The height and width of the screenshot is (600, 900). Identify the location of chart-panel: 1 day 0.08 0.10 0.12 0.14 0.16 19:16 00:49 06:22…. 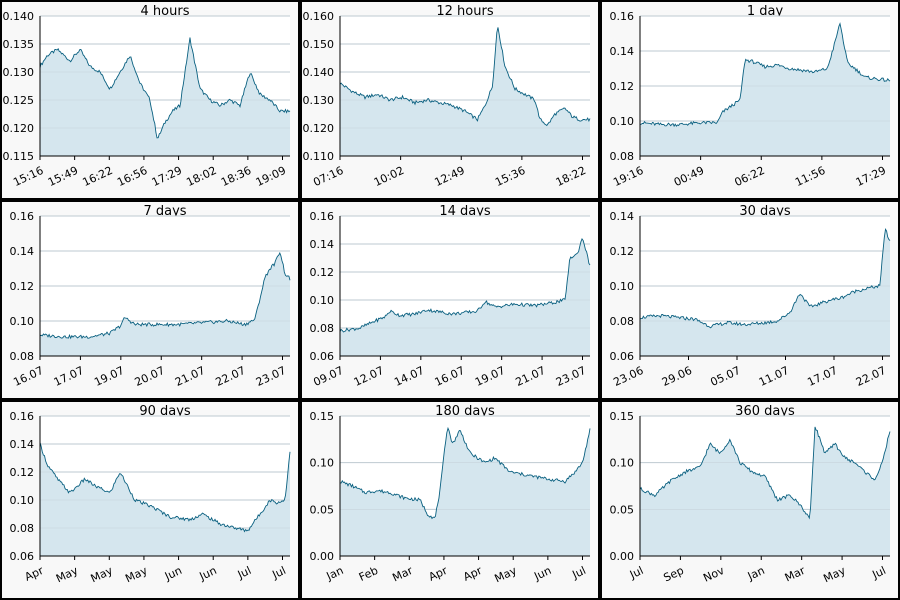
(750, 100).